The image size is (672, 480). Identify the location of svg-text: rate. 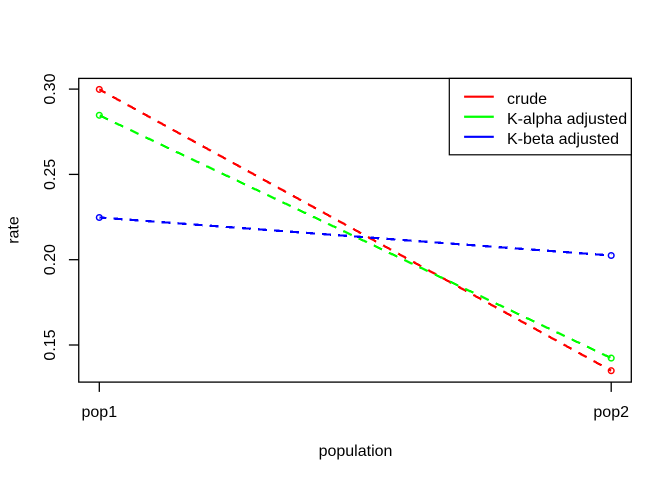
(13, 230).